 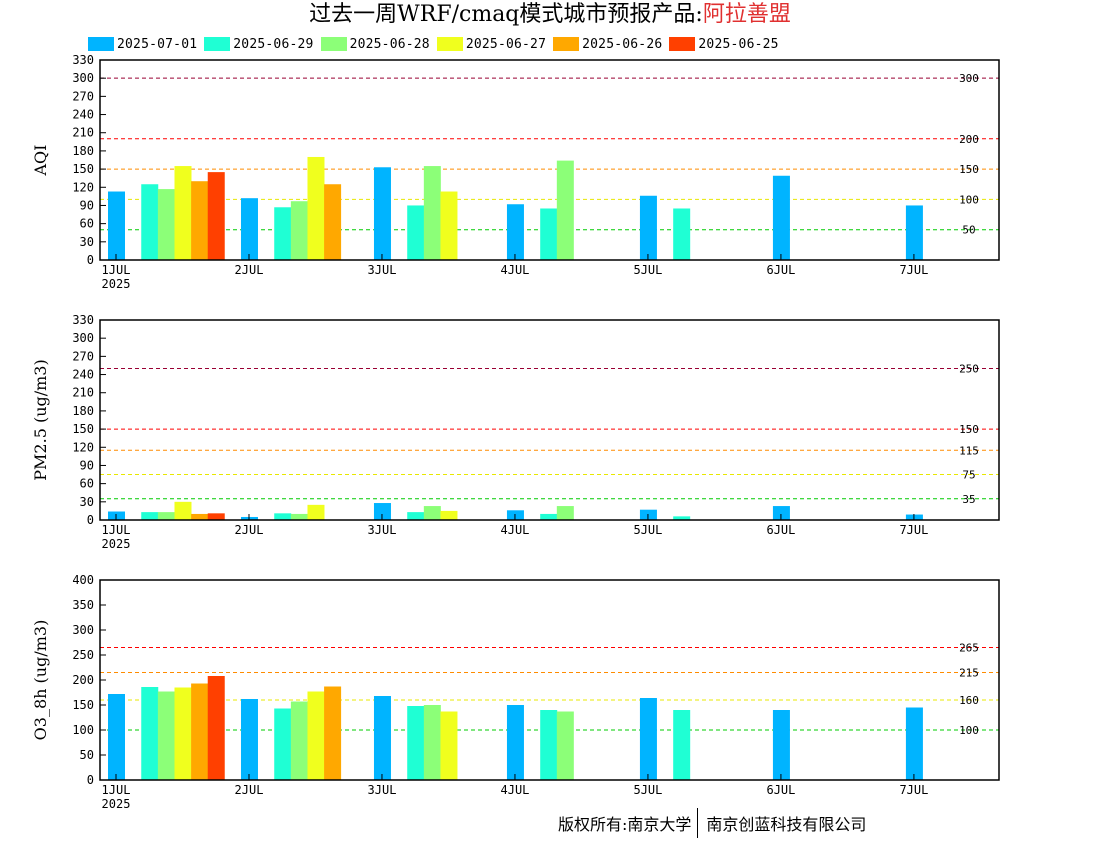 I want to click on title-main: 过去一周WRF/cmaq模式城市预报产品:, so click(x=506, y=14).